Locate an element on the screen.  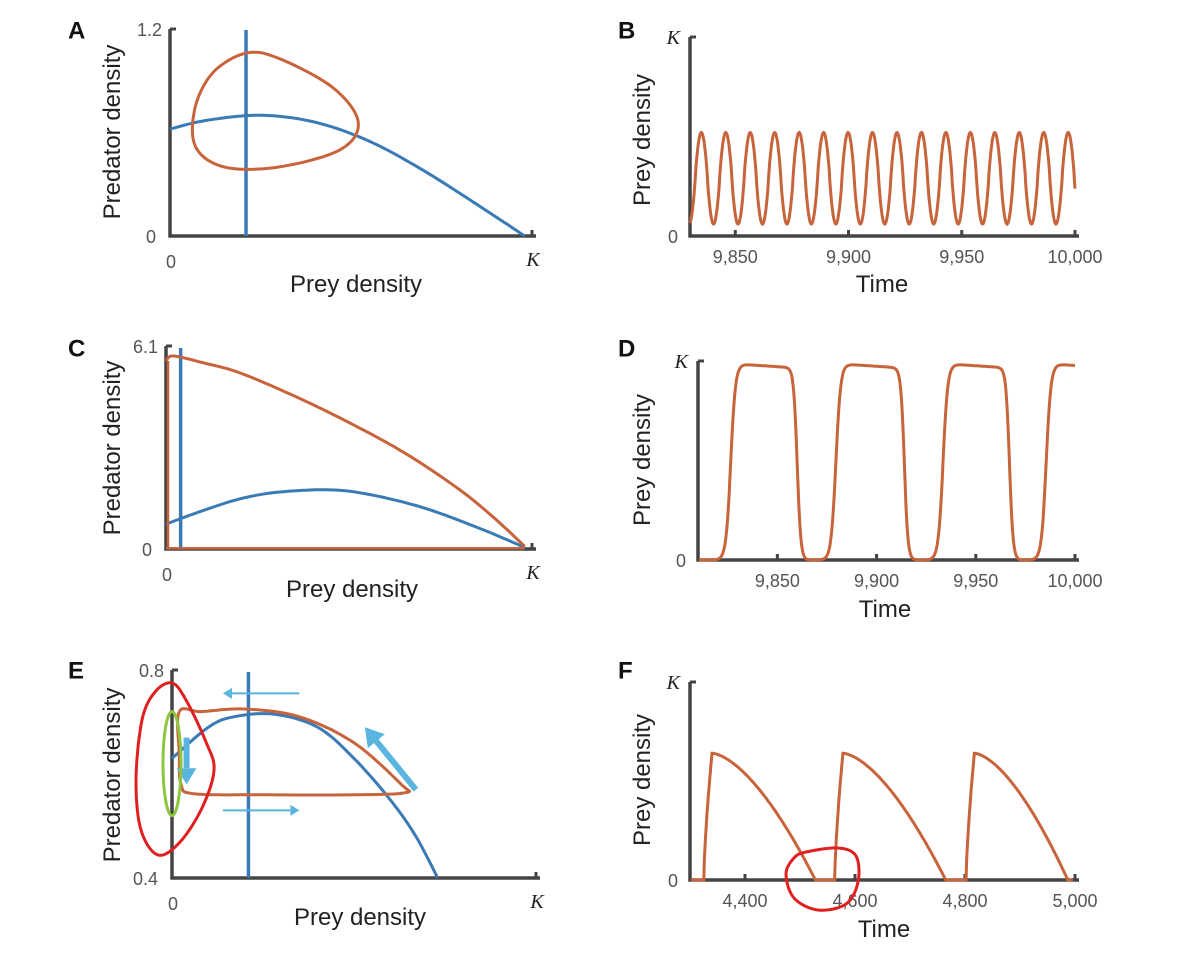
panel-label-f: F is located at coordinates (625, 670).